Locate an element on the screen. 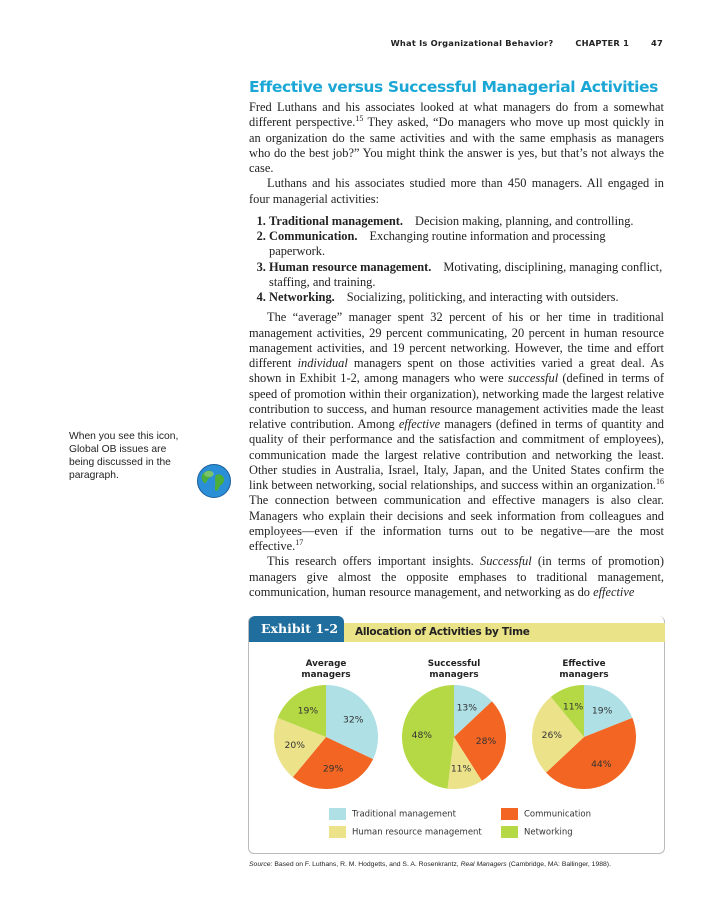  exhibit-label: Exhibit 1-2 is located at coordinates (296, 629).